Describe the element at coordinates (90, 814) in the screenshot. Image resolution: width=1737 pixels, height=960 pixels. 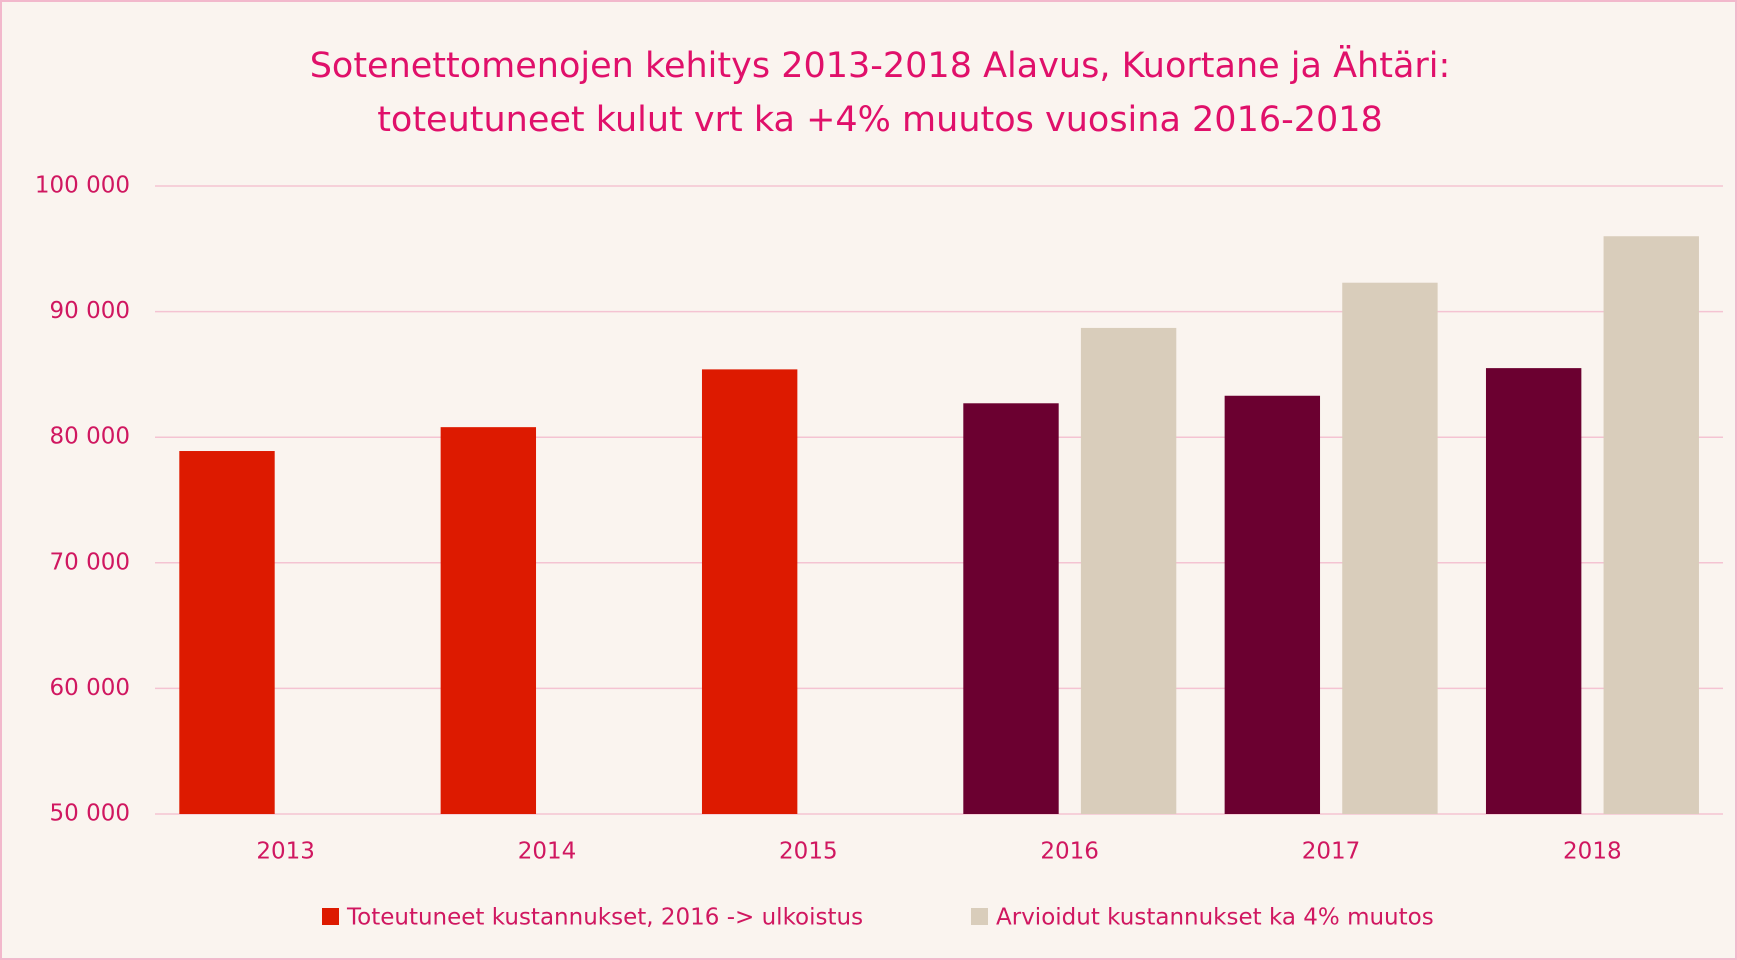
I see `y-tick-label: 50 000` at that location.